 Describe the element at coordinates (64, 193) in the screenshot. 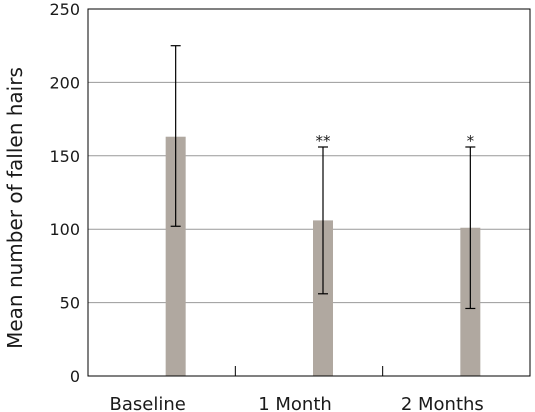

I see `y-tick-labels: 0 50 100 150 200 250` at that location.